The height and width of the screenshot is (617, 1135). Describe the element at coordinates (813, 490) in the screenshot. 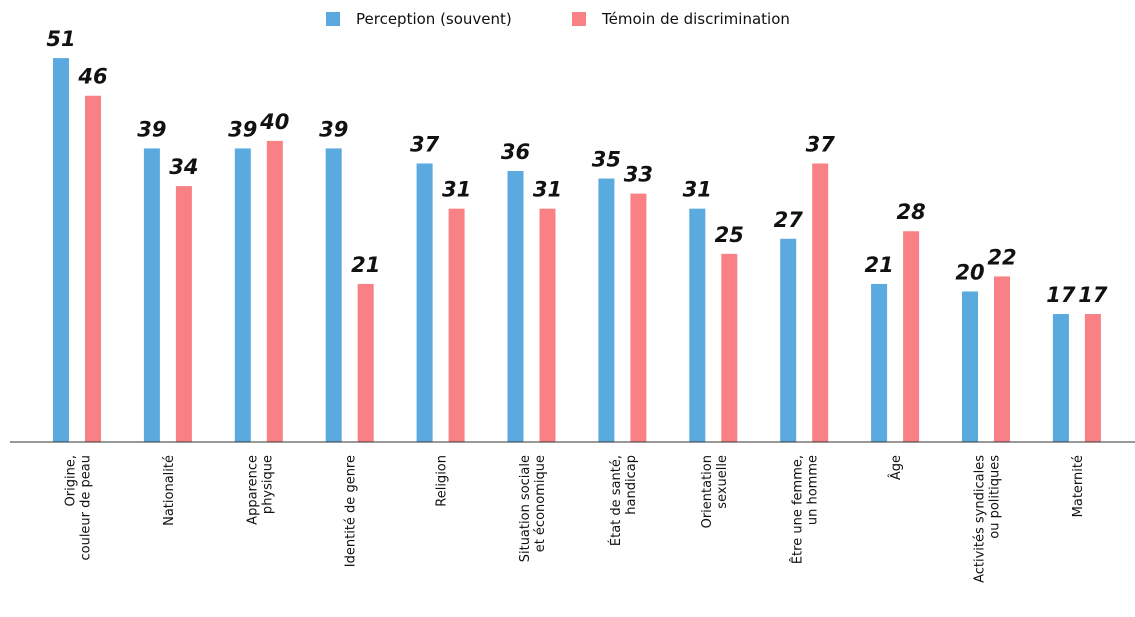

I see `x-tick-label: un homme` at that location.